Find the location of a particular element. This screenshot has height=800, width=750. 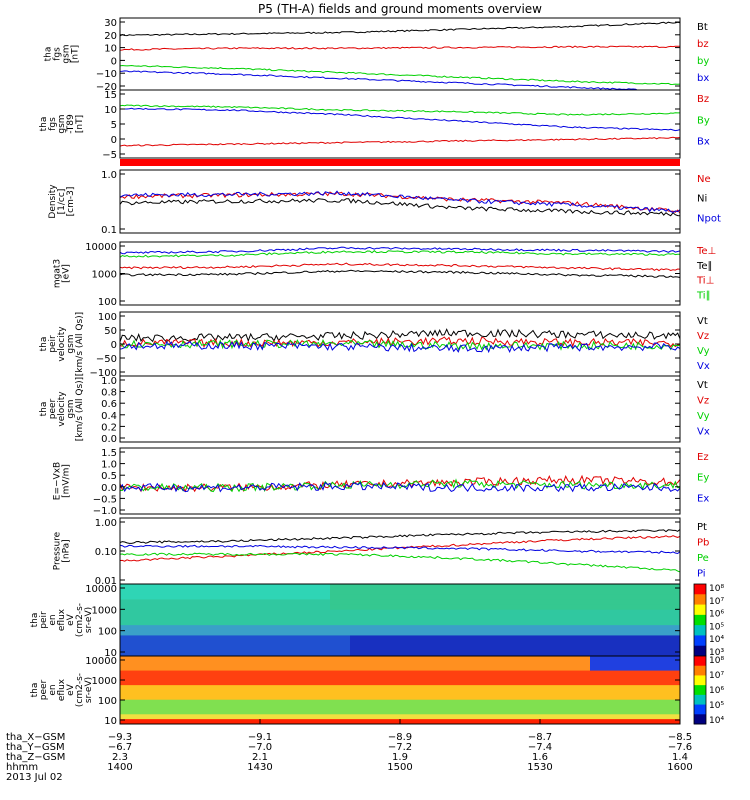

legend-label: Vx is located at coordinates (703, 432).